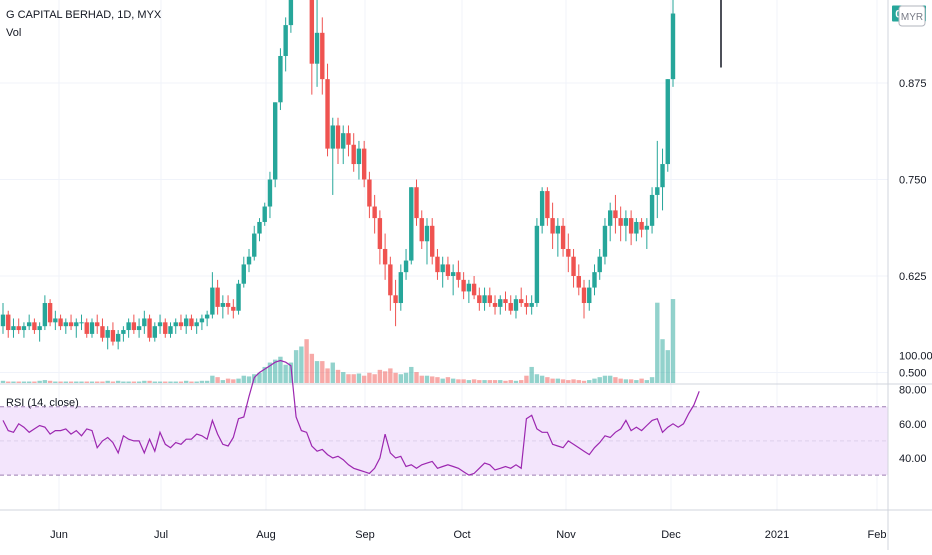 Image resolution: width=932 pixels, height=555 pixels. What do you see at coordinates (913, 374) in the screenshot?
I see `price-tick-label: 0.500` at bounding box center [913, 374].